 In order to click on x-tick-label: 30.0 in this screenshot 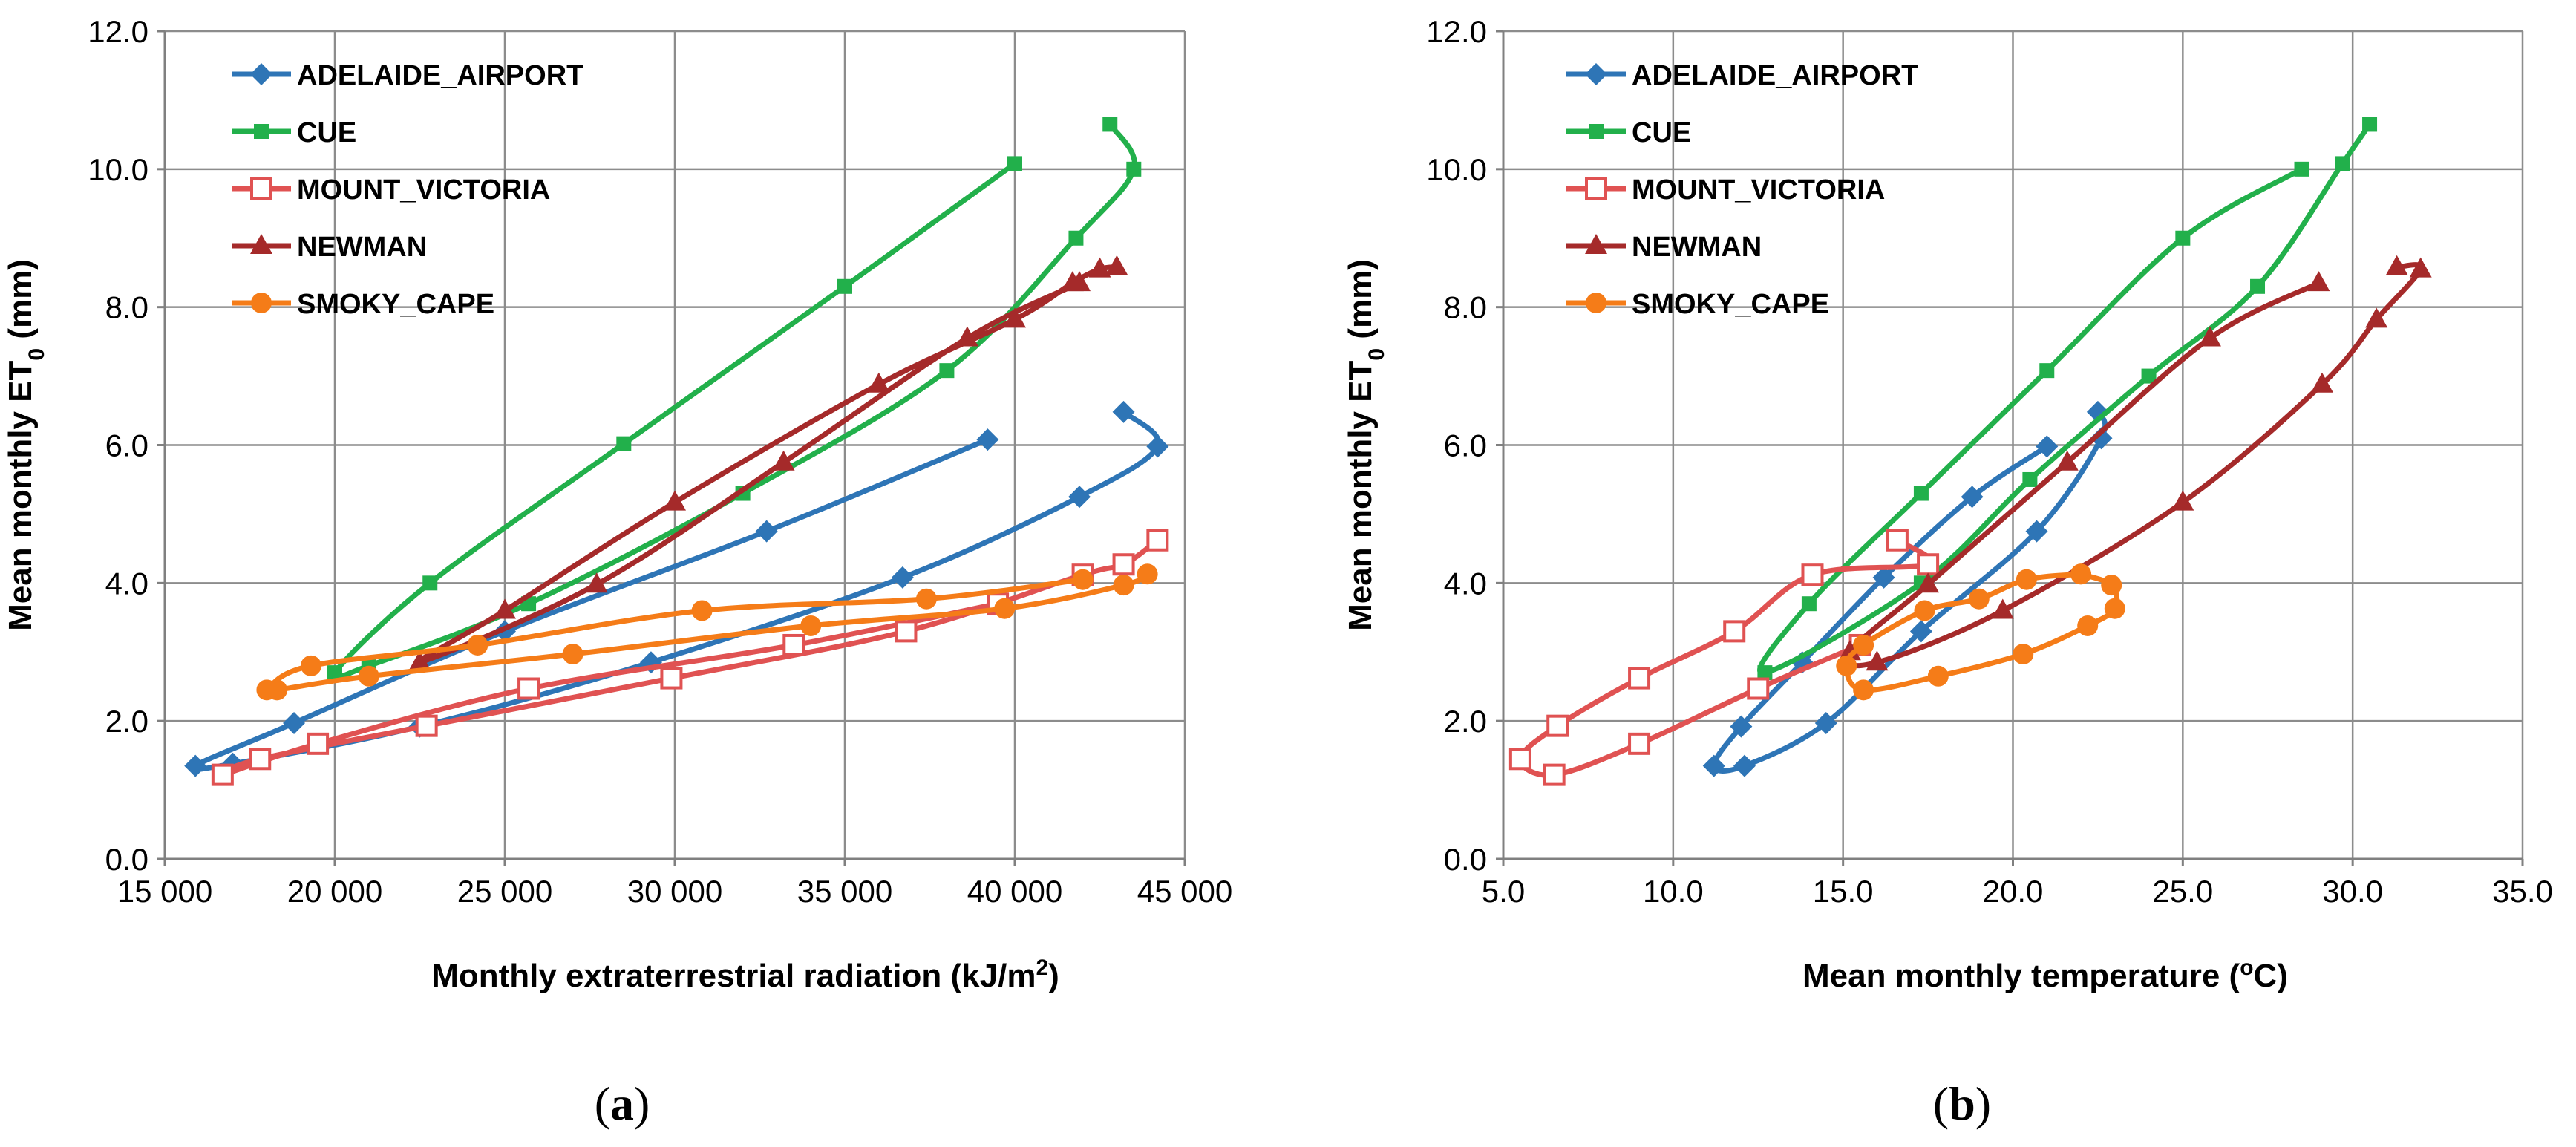, I will do `click(2352, 891)`.